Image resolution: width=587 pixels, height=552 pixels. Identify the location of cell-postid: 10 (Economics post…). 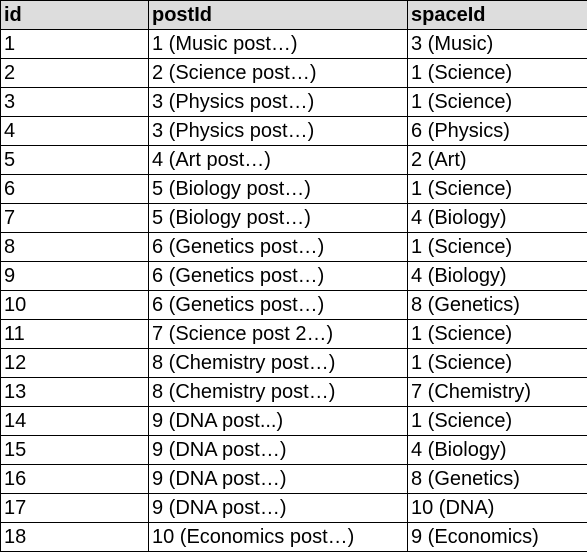
(278, 537).